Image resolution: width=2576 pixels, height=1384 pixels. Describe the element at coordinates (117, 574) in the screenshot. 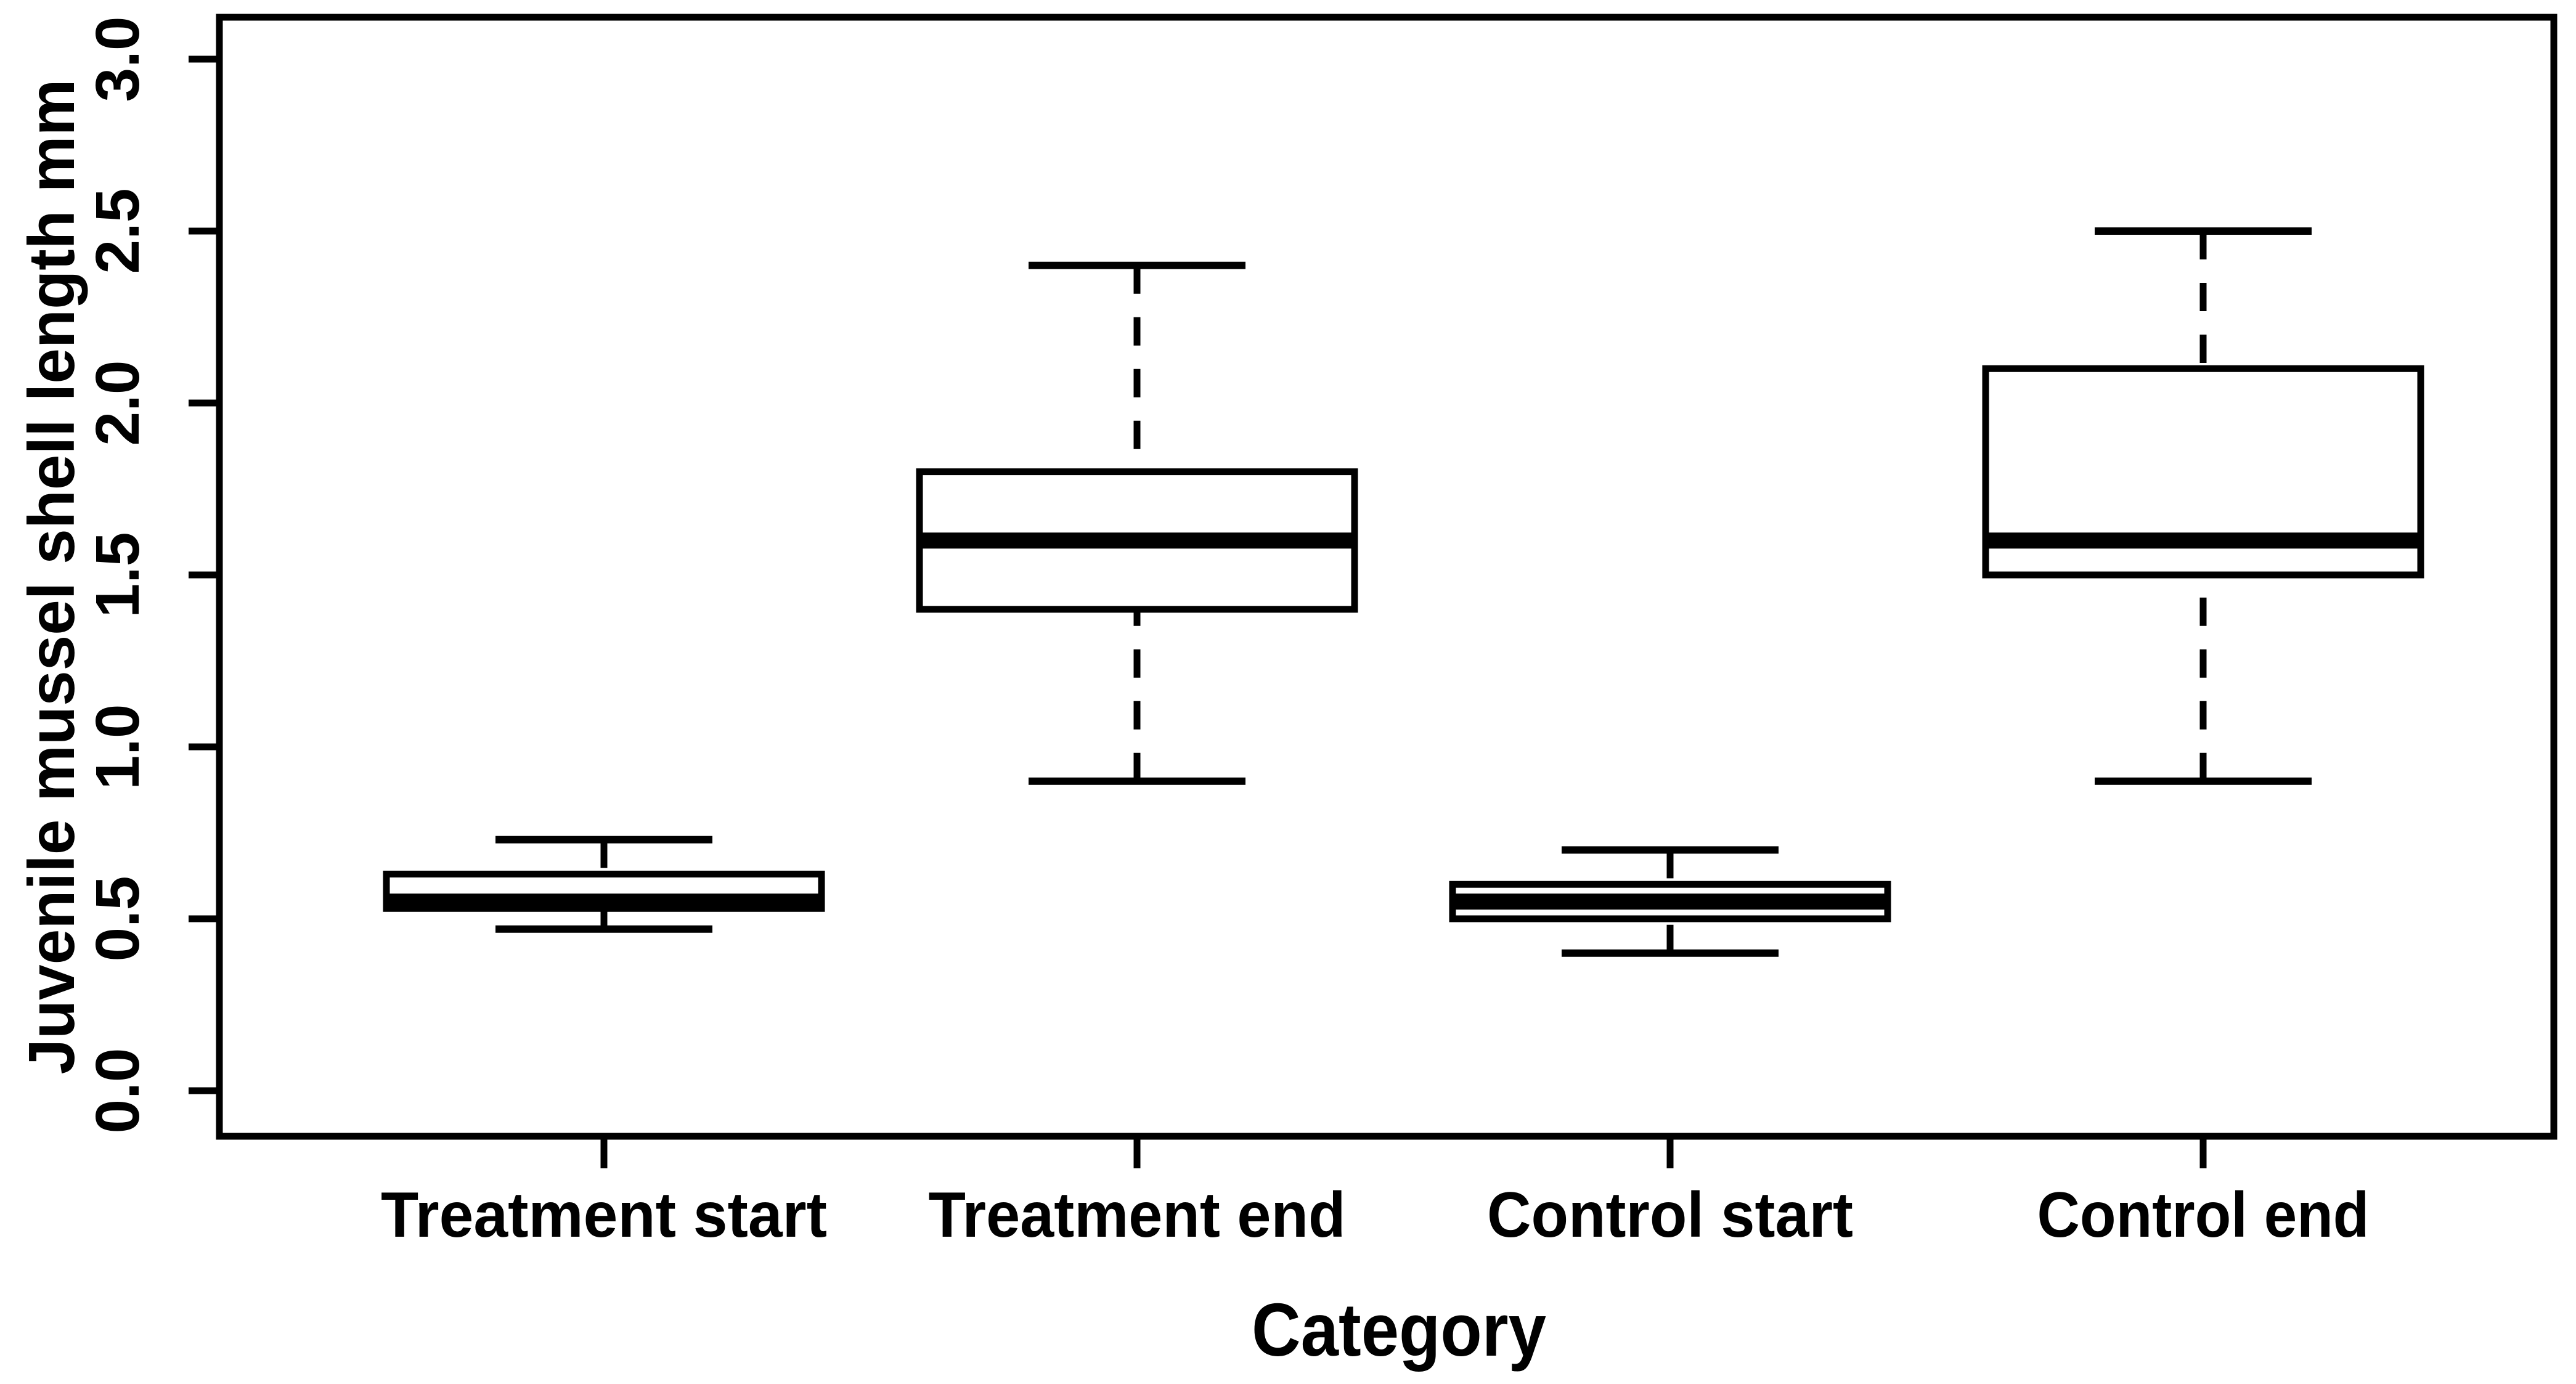

I see `y-tick-label: 1.5` at that location.